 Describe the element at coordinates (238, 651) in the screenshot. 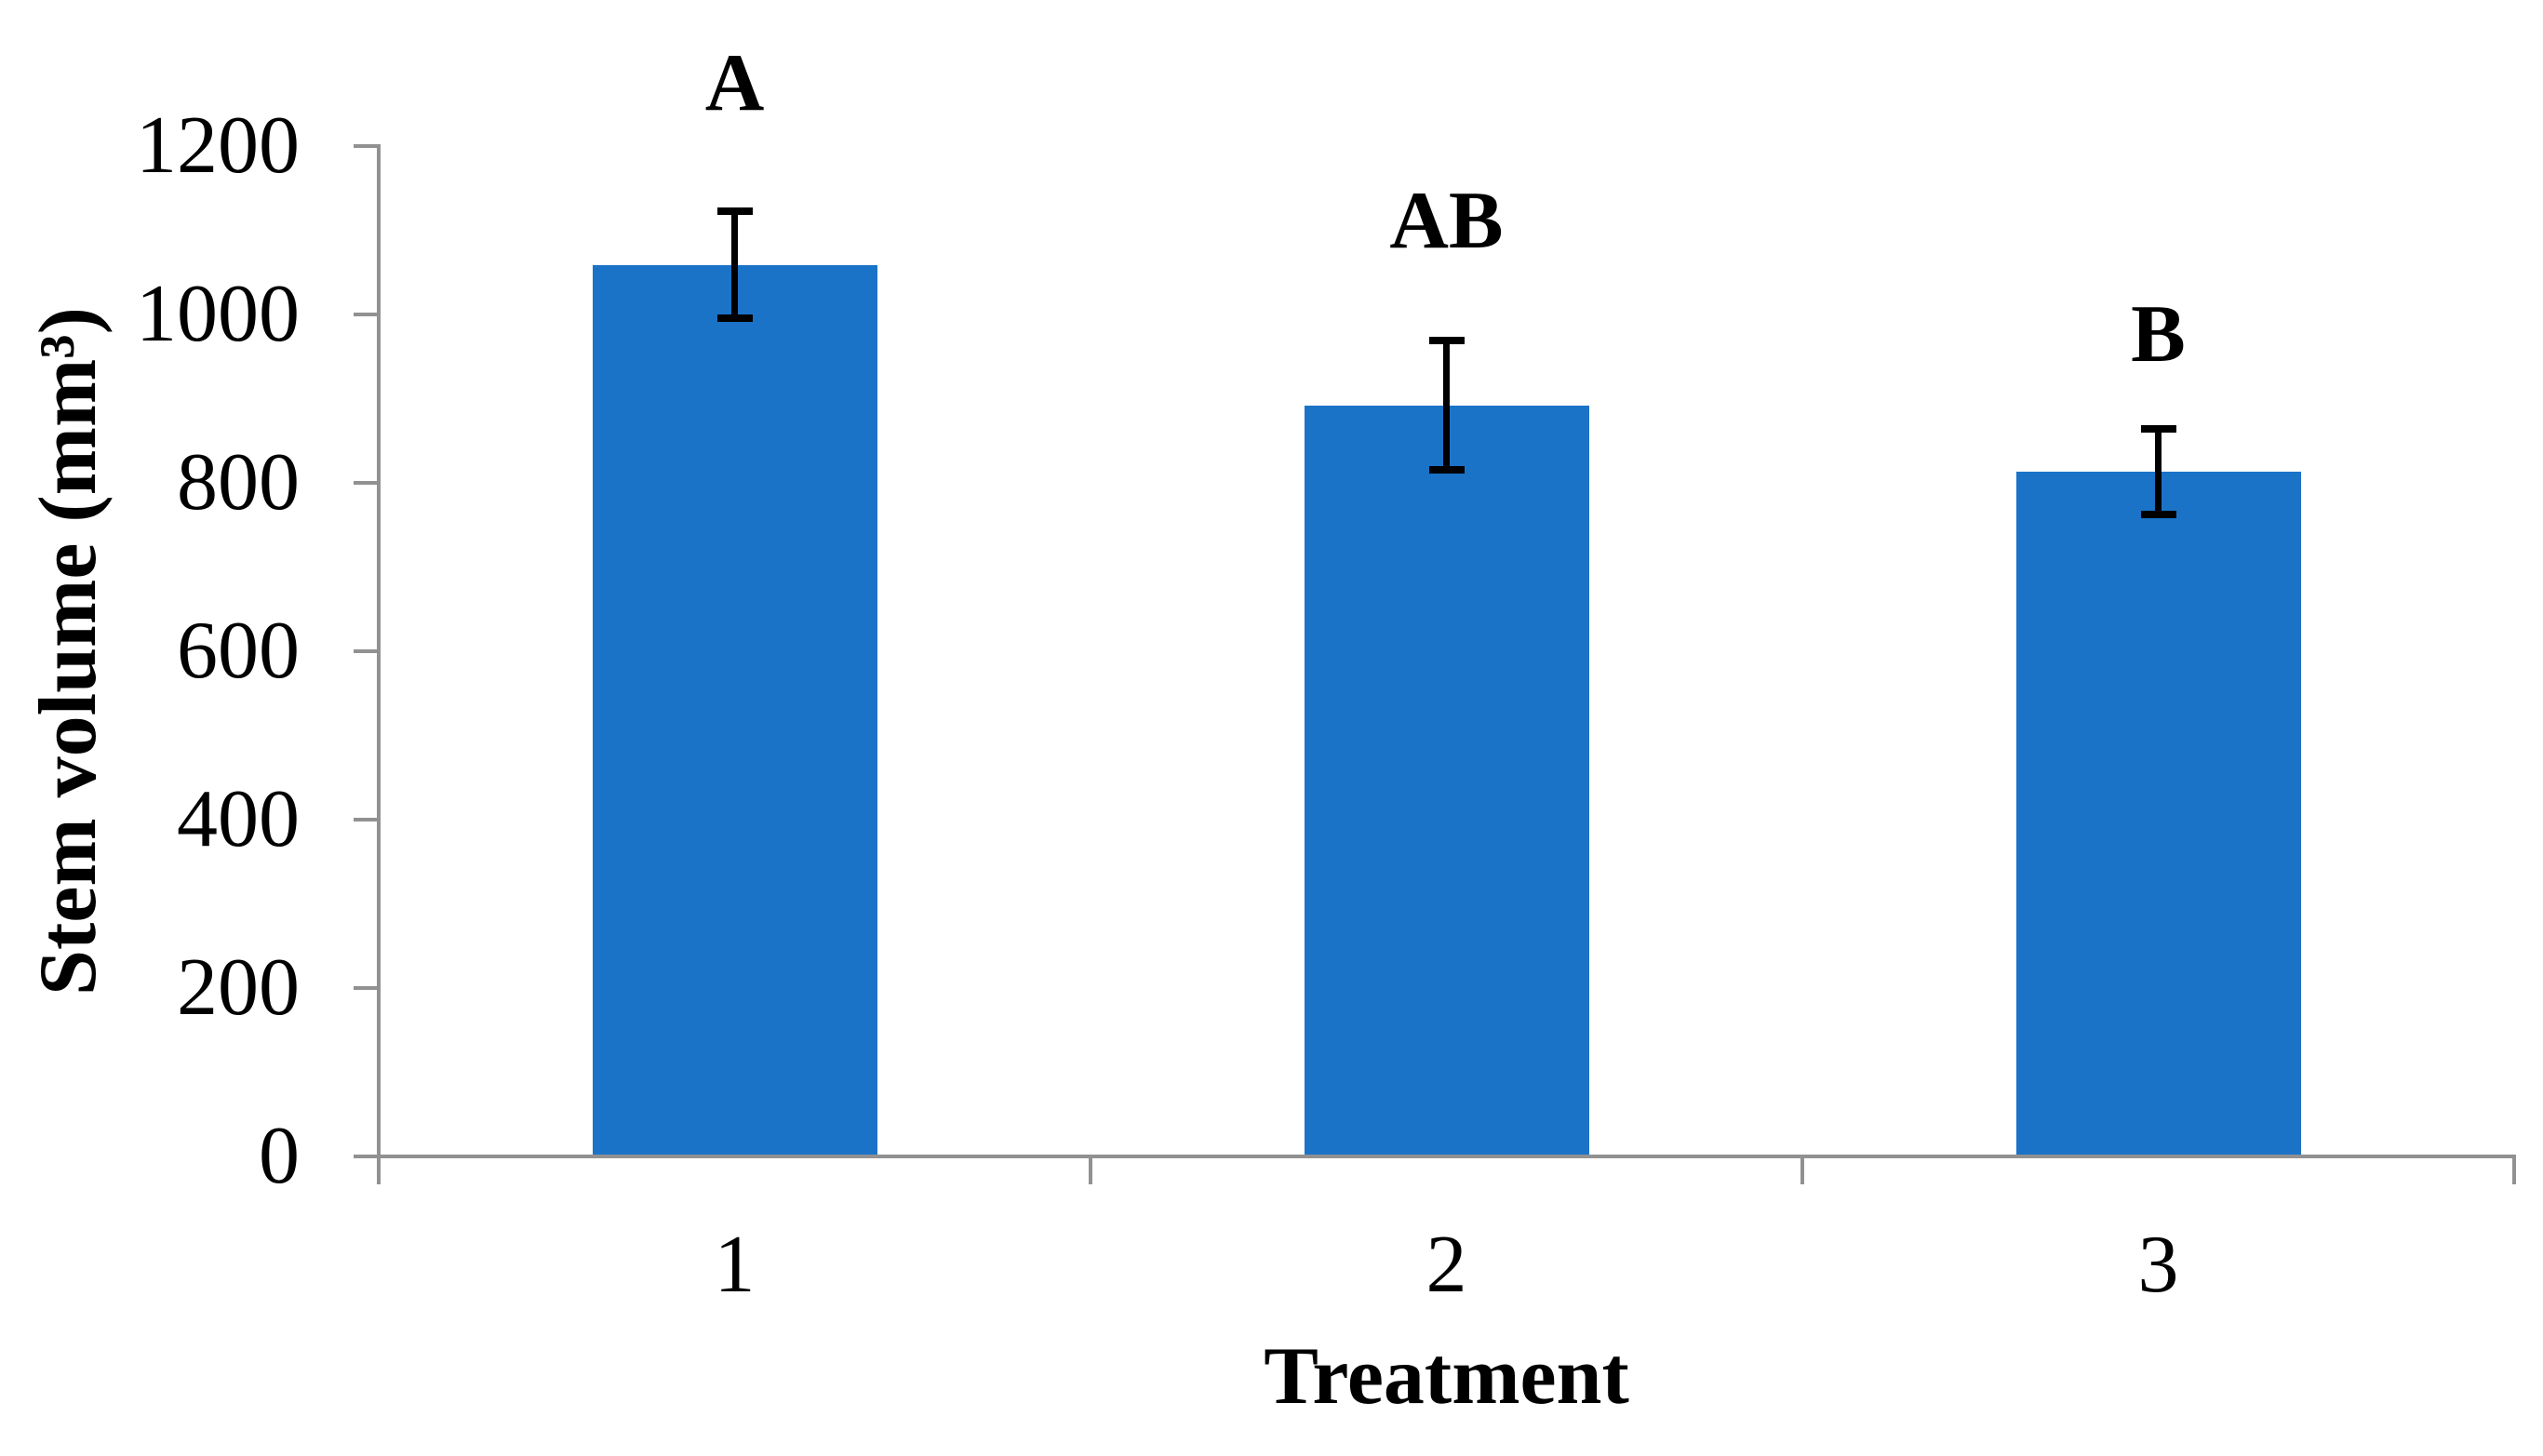

I see `y-tick-label: 600` at that location.